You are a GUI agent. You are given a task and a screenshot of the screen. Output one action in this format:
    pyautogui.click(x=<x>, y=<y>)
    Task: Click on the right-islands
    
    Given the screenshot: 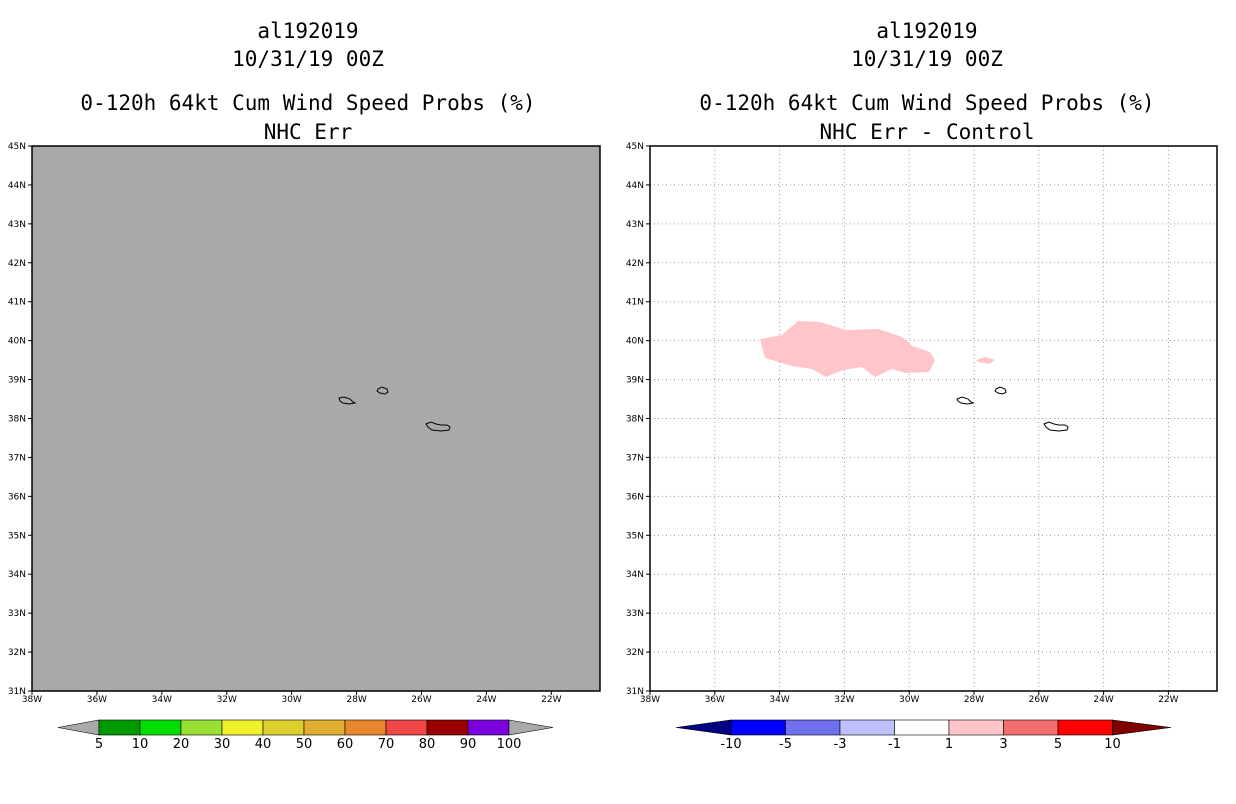 What is the action you would take?
    pyautogui.click(x=1012, y=409)
    